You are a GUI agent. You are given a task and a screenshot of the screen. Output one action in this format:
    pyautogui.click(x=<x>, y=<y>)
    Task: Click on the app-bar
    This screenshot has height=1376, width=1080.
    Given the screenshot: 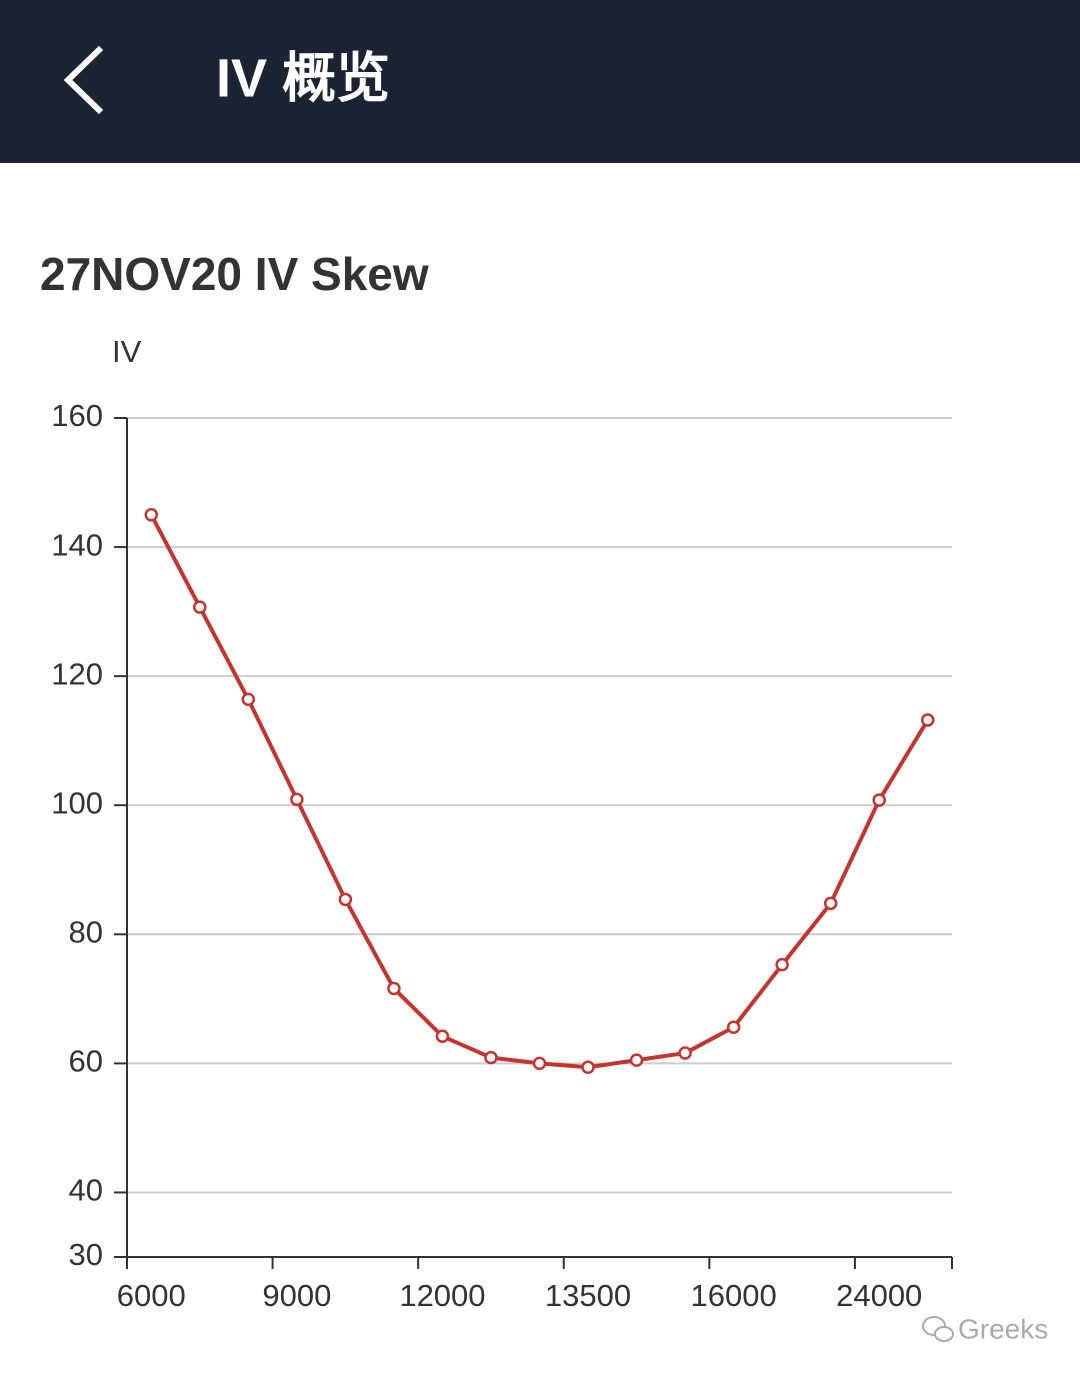 What is the action you would take?
    pyautogui.click(x=540, y=81)
    